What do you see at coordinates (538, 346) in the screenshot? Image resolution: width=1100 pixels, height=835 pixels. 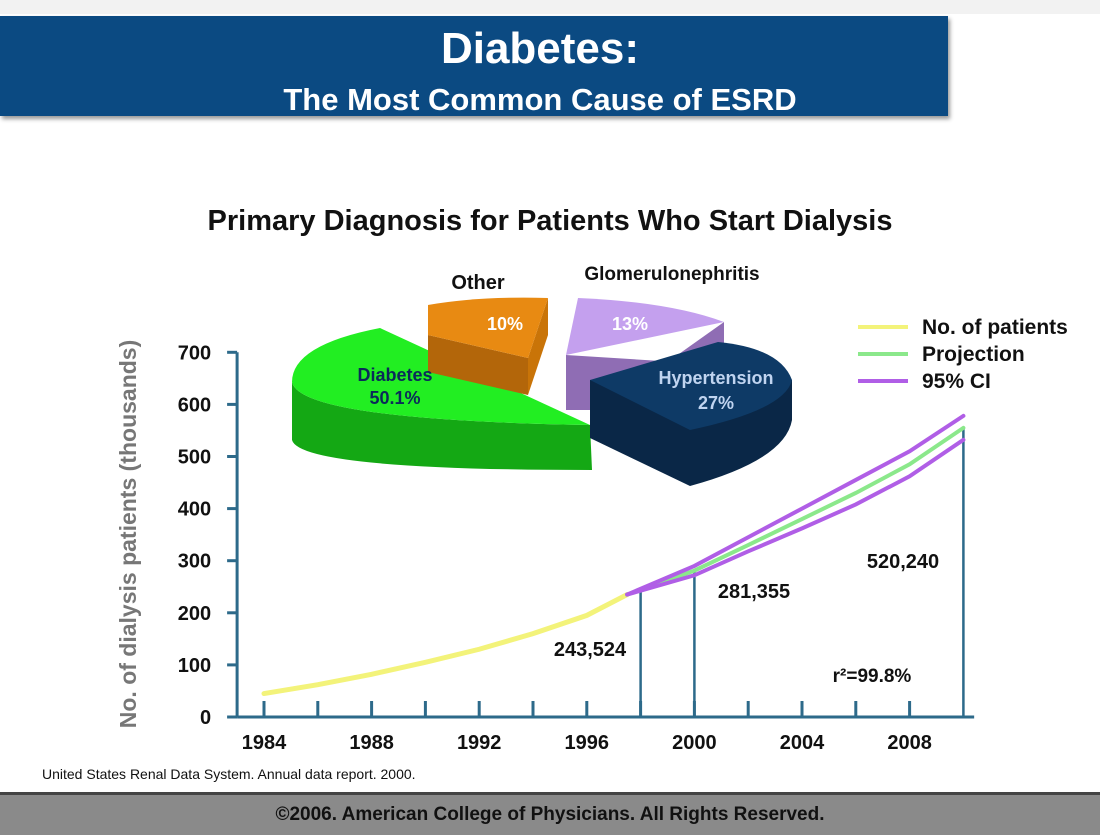 I see `pie-slice-other-side2` at bounding box center [538, 346].